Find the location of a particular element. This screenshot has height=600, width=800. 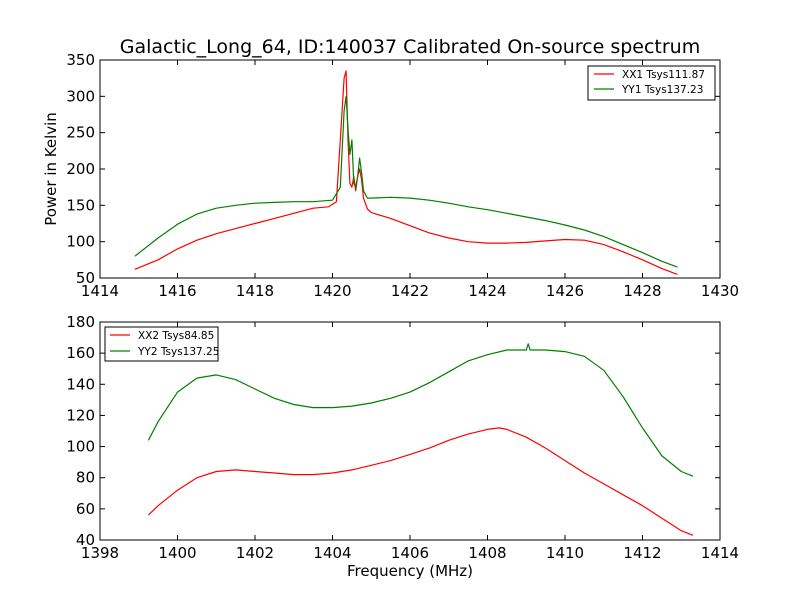

top-xtick-label: 1430 is located at coordinates (720, 291).